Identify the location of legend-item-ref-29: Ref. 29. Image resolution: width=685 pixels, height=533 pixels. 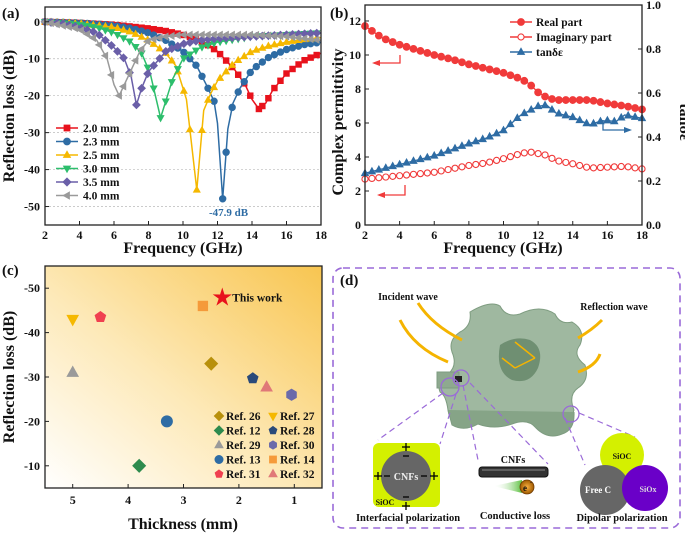
(237, 445).